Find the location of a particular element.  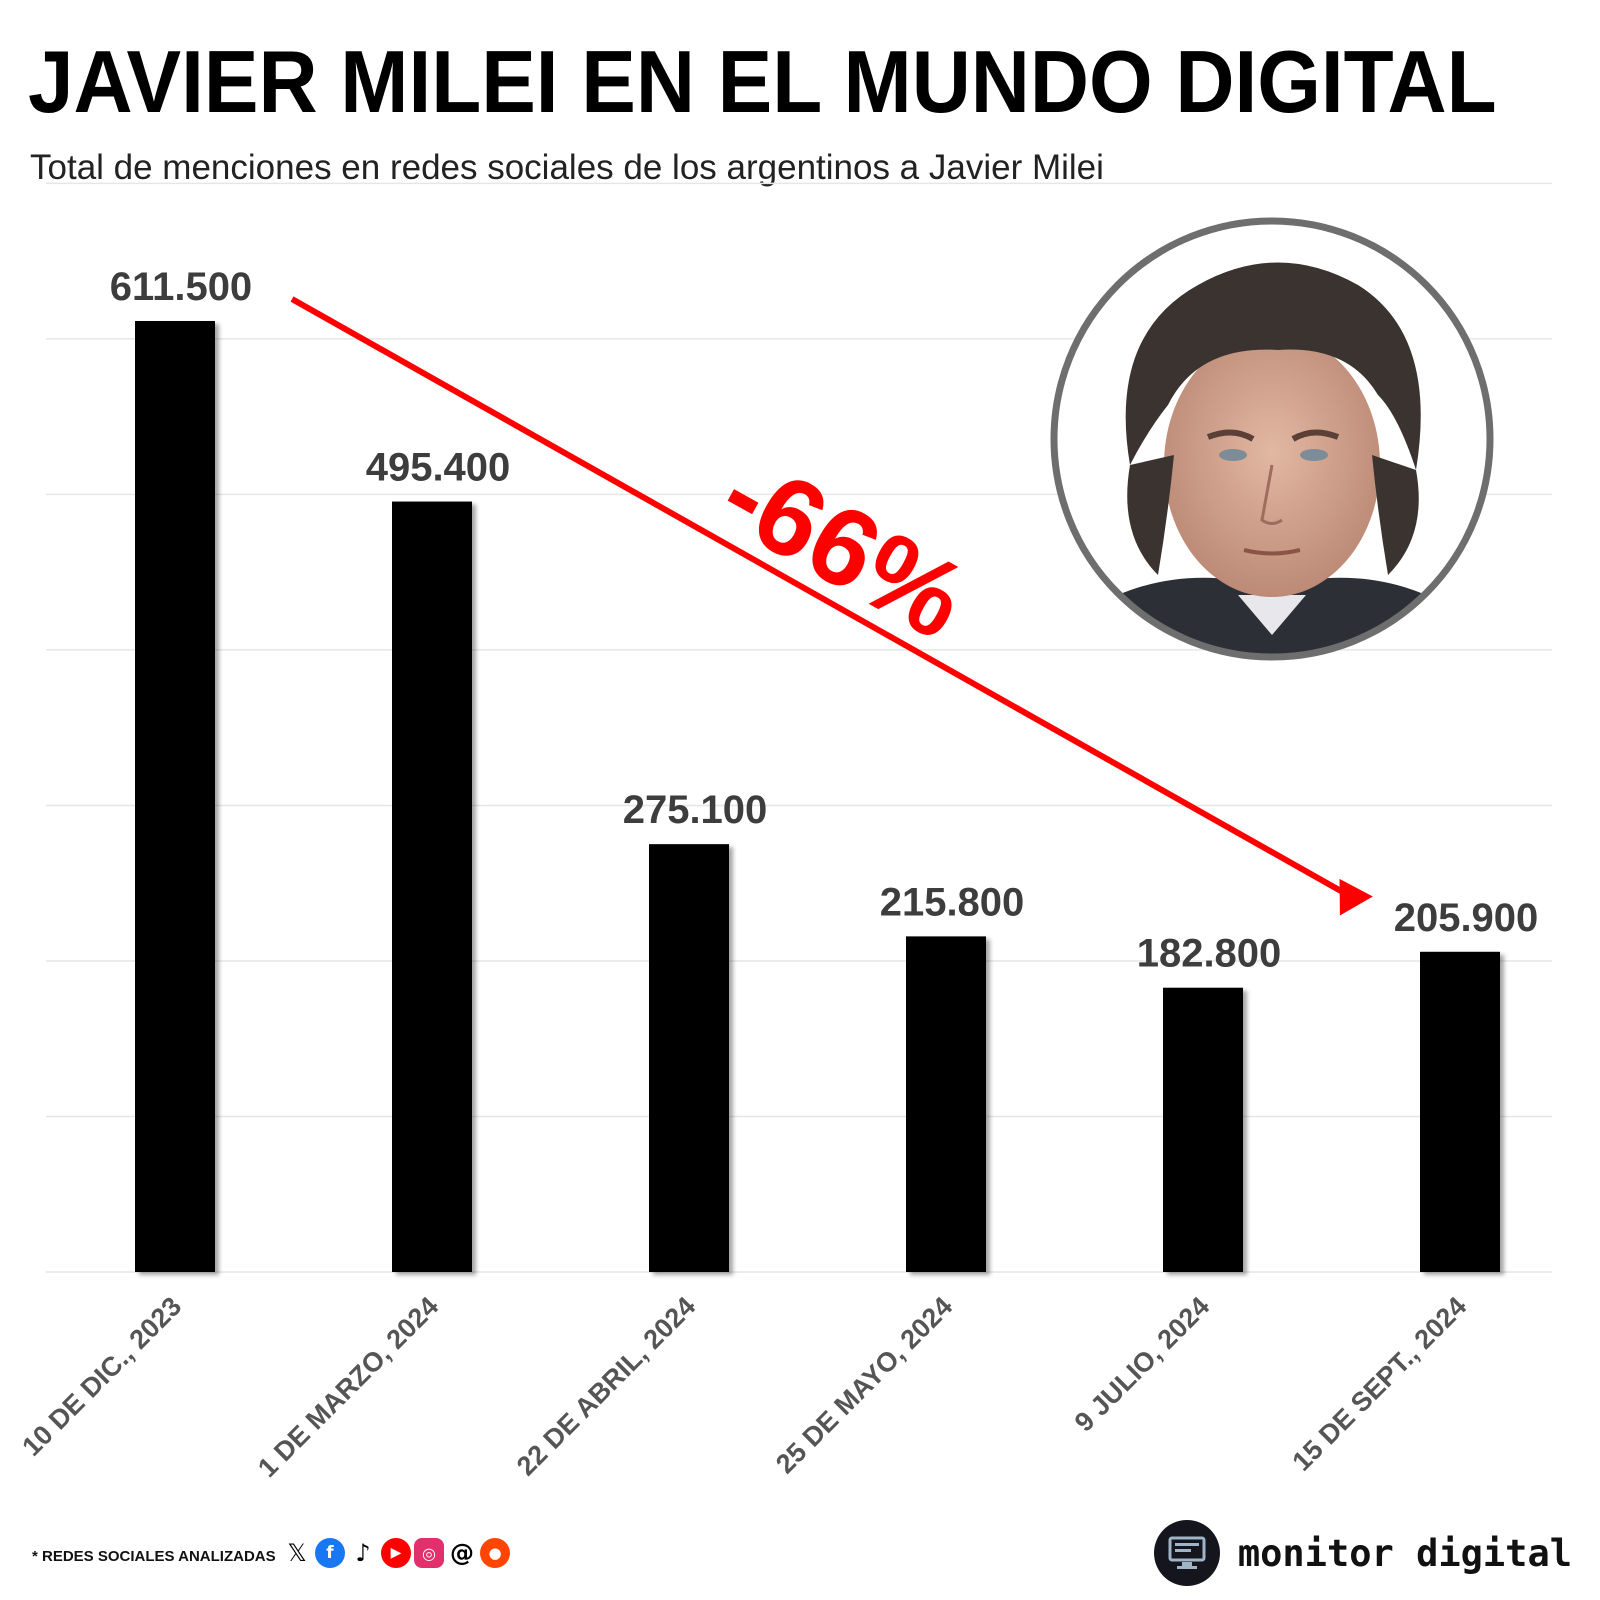

social-icons: 𝕏 f ♪ ▶ ◎ @ ● is located at coordinates (396, 1553).